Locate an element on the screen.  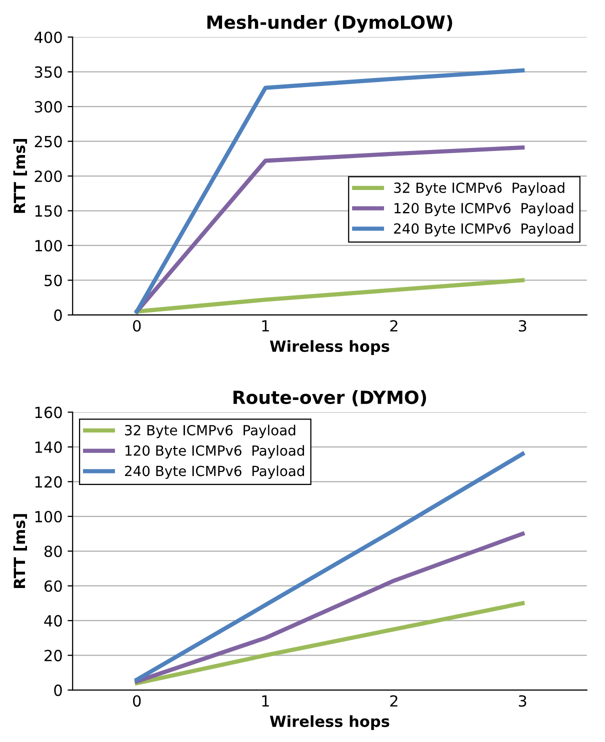
y-tick-label: 200 is located at coordinates (48, 176).